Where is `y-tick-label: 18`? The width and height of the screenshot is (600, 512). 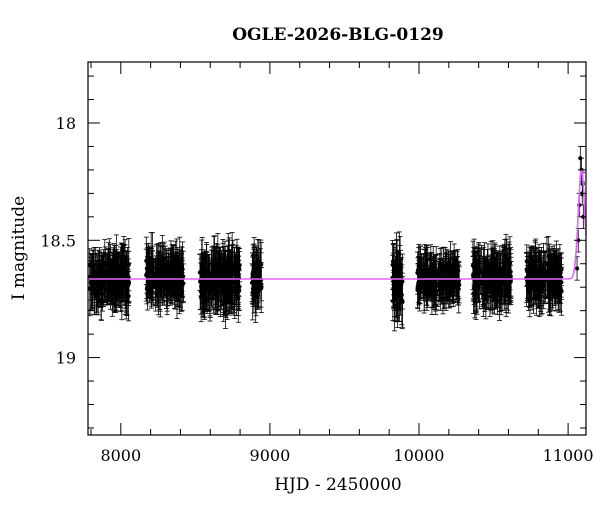
y-tick-label: 18 is located at coordinates (66, 123).